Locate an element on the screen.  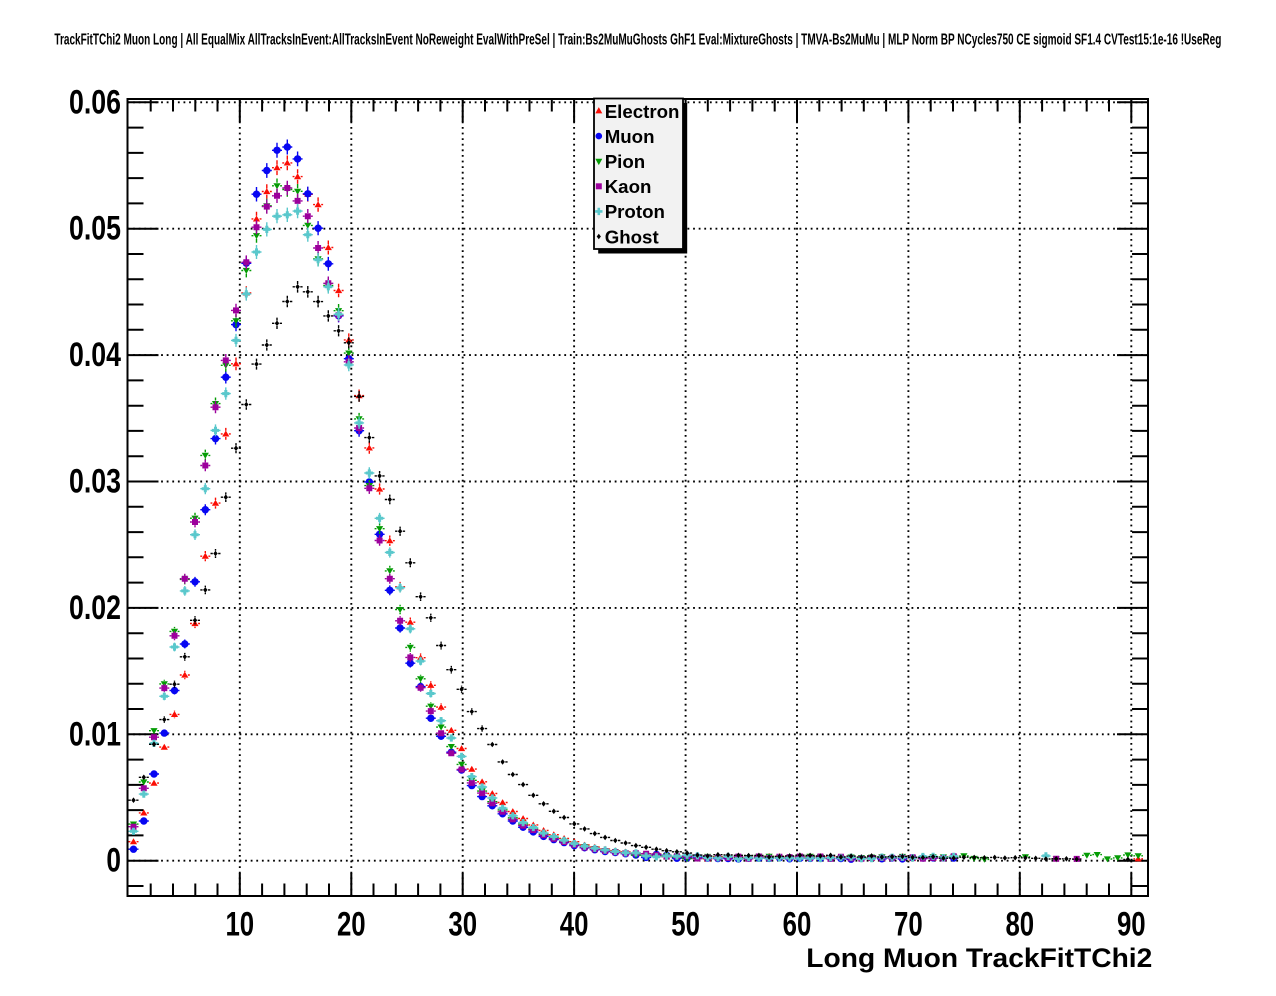
svg-text: Electron is located at coordinates (642, 111).